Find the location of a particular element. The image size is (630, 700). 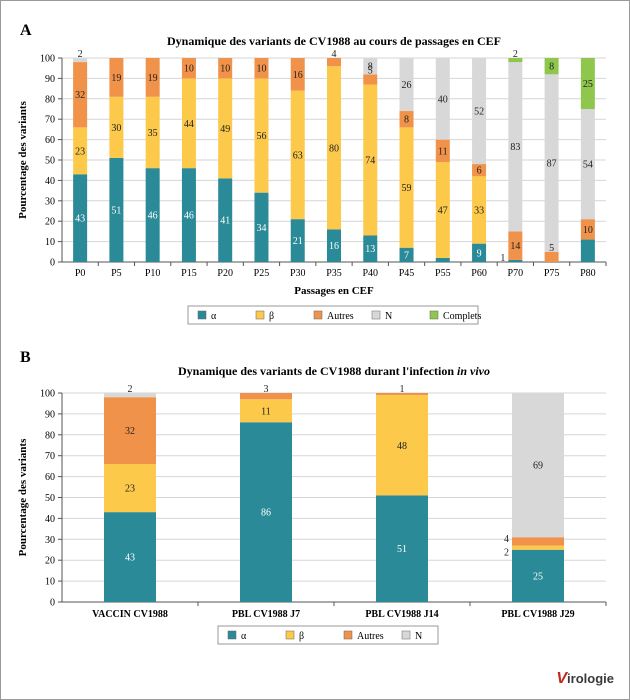

y-tick-label: 30 is located at coordinates (50, 540).